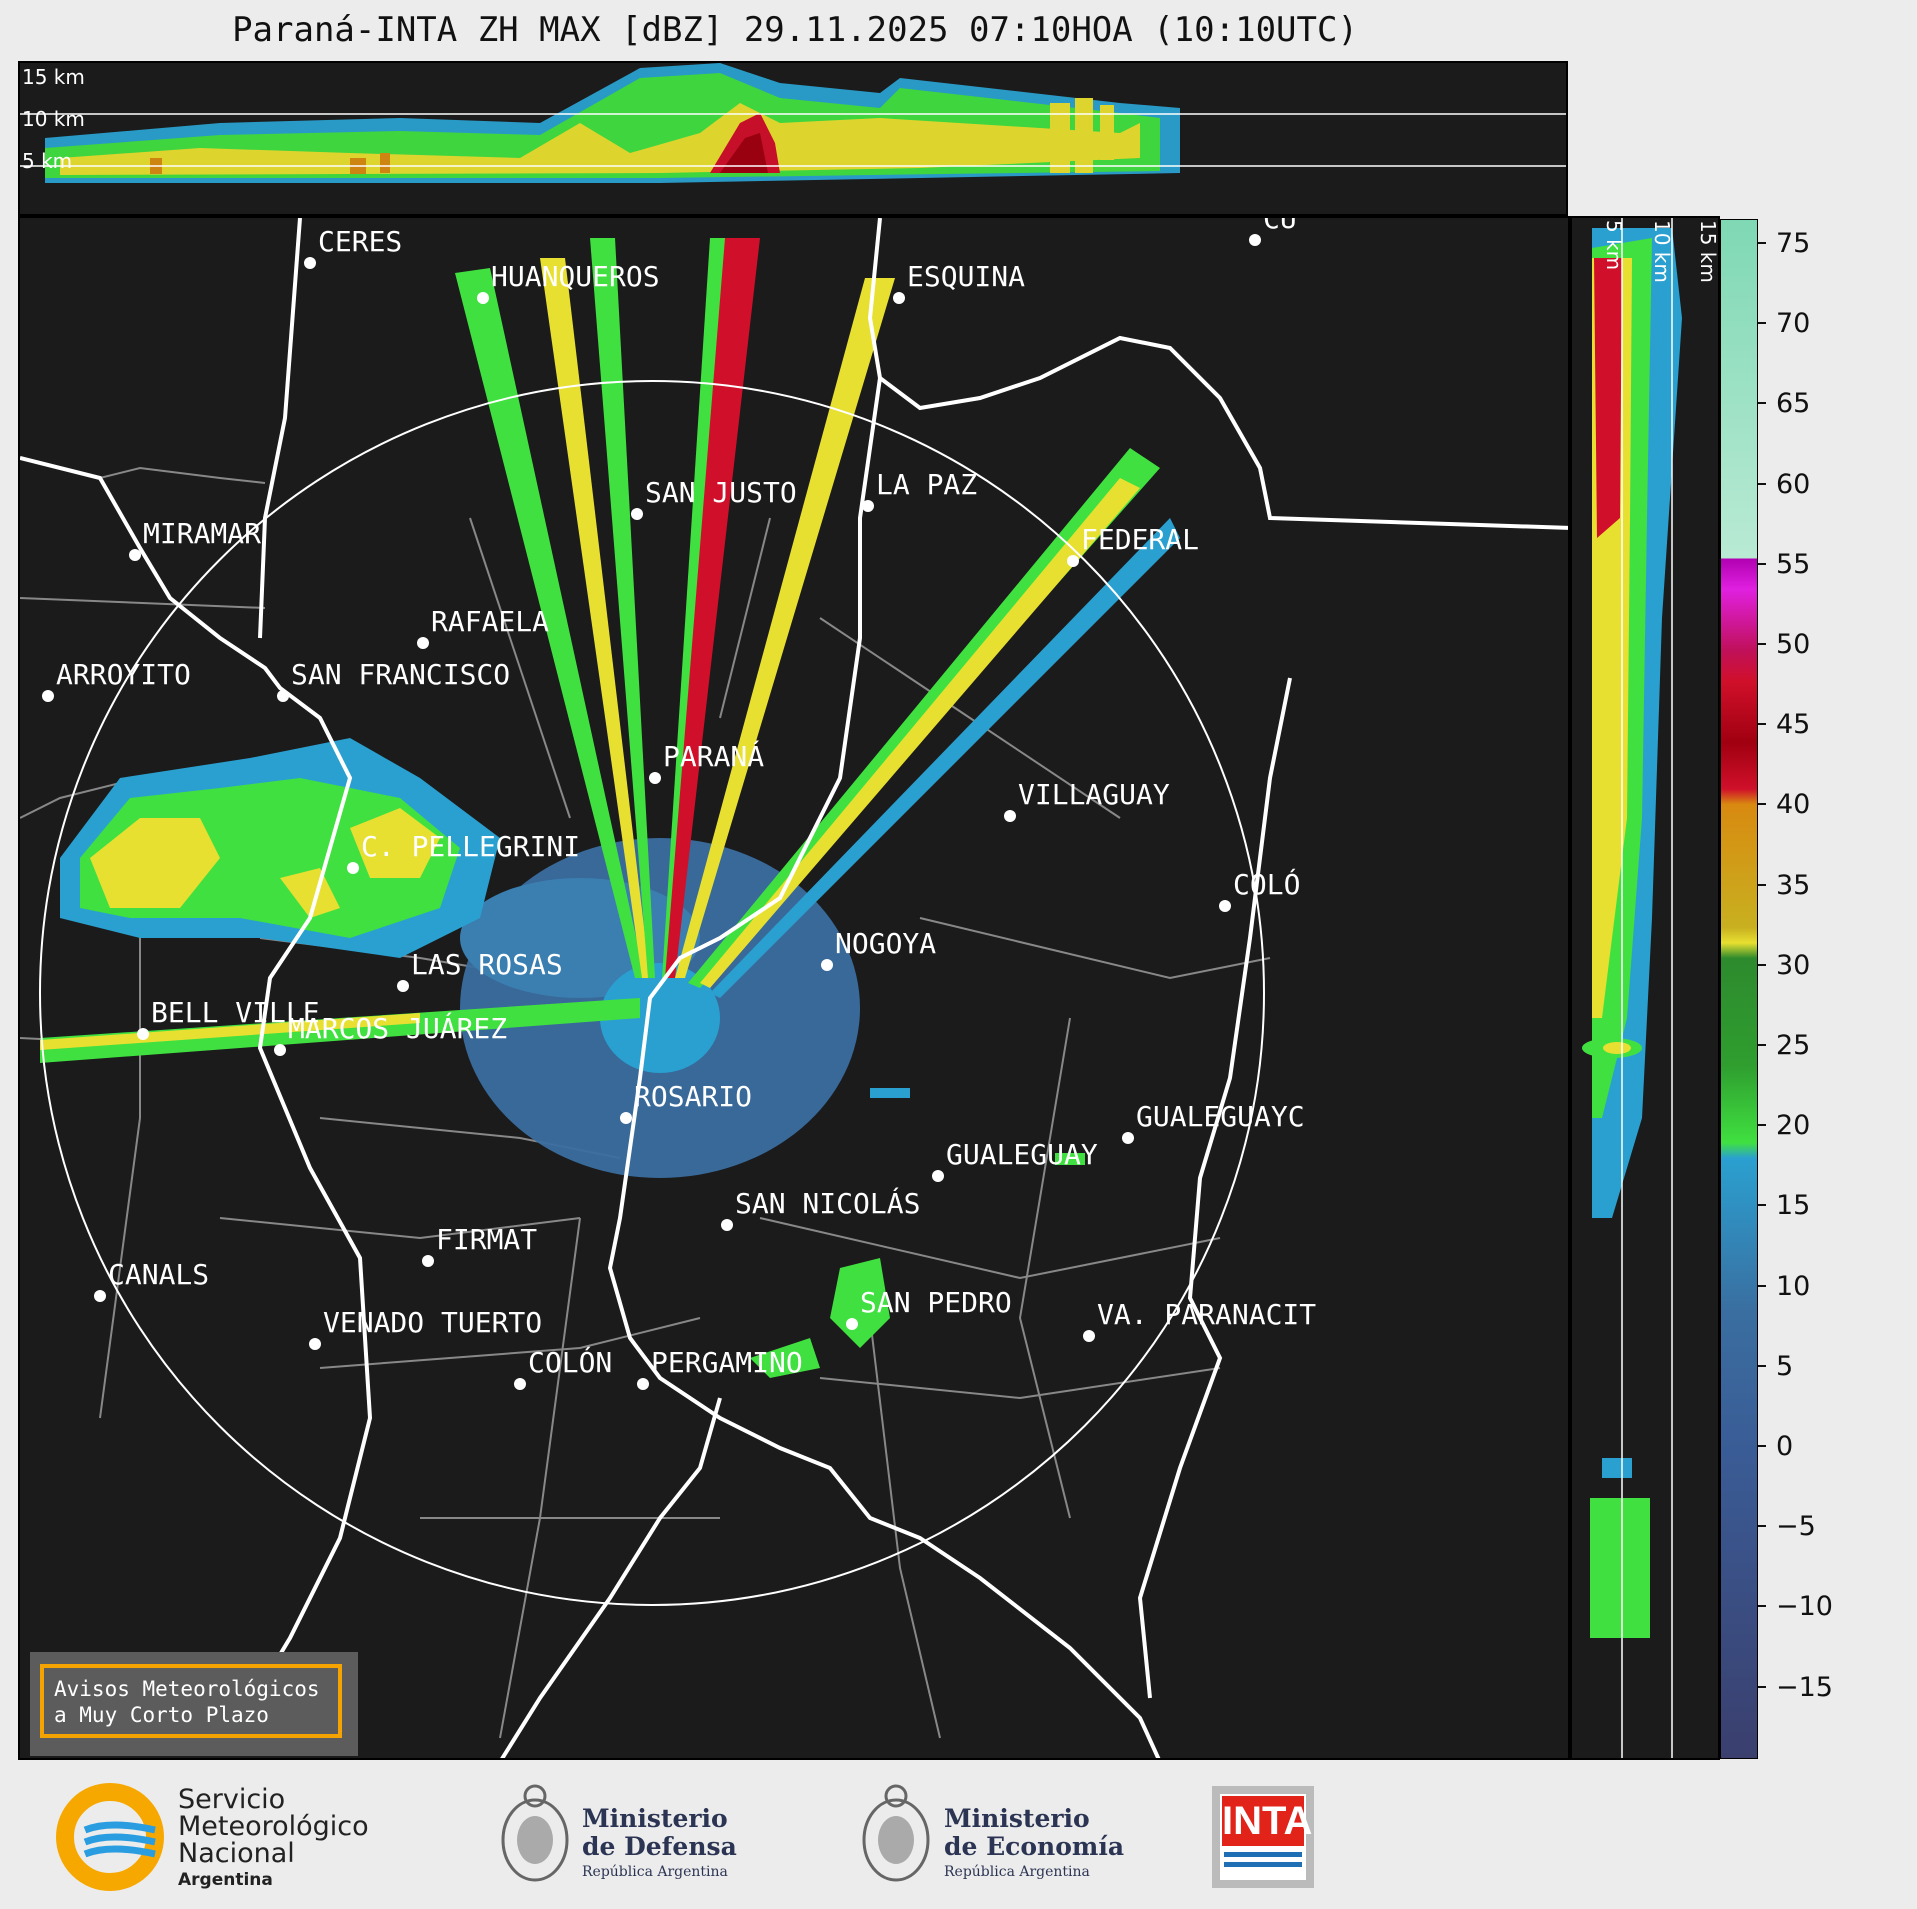 This screenshot has width=1917, height=1909. Describe the element at coordinates (202, 533) in the screenshot. I see `city-label: MIRAMAR` at that location.